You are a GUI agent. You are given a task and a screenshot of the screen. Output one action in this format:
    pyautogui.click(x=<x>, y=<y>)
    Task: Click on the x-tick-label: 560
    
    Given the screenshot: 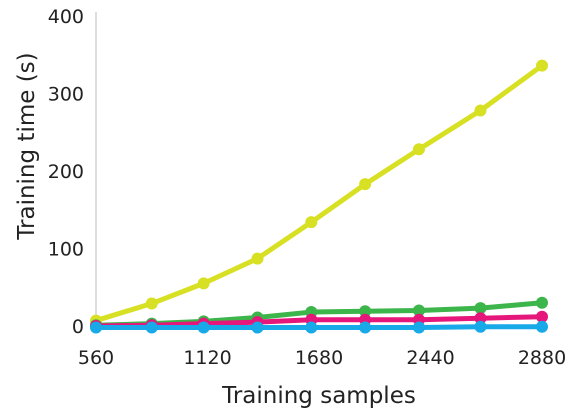 What is the action you would take?
    pyautogui.click(x=96, y=358)
    